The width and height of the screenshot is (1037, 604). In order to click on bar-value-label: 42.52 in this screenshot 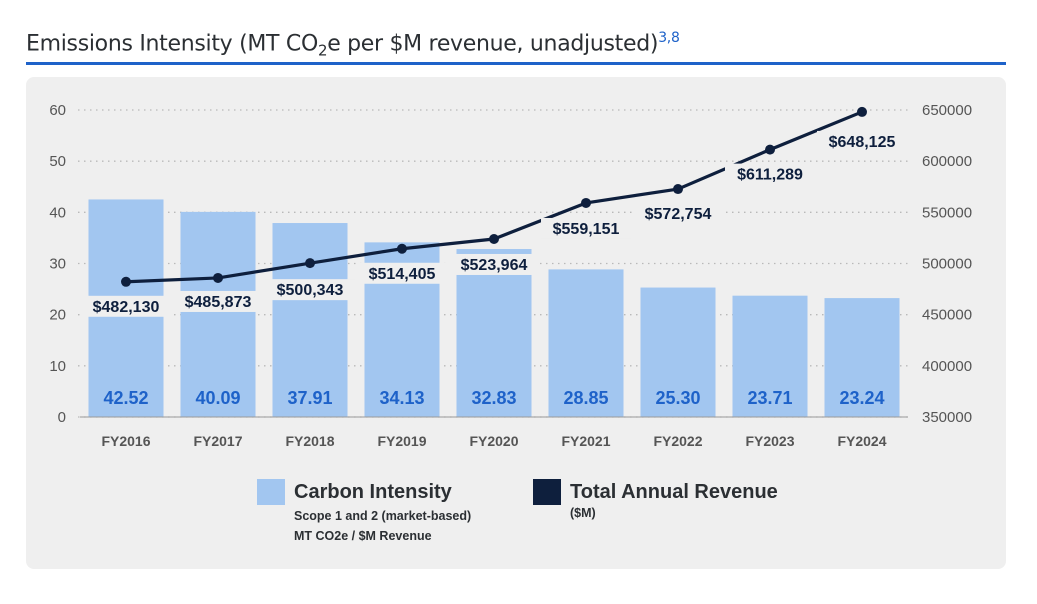, I will do `click(125, 398)`.